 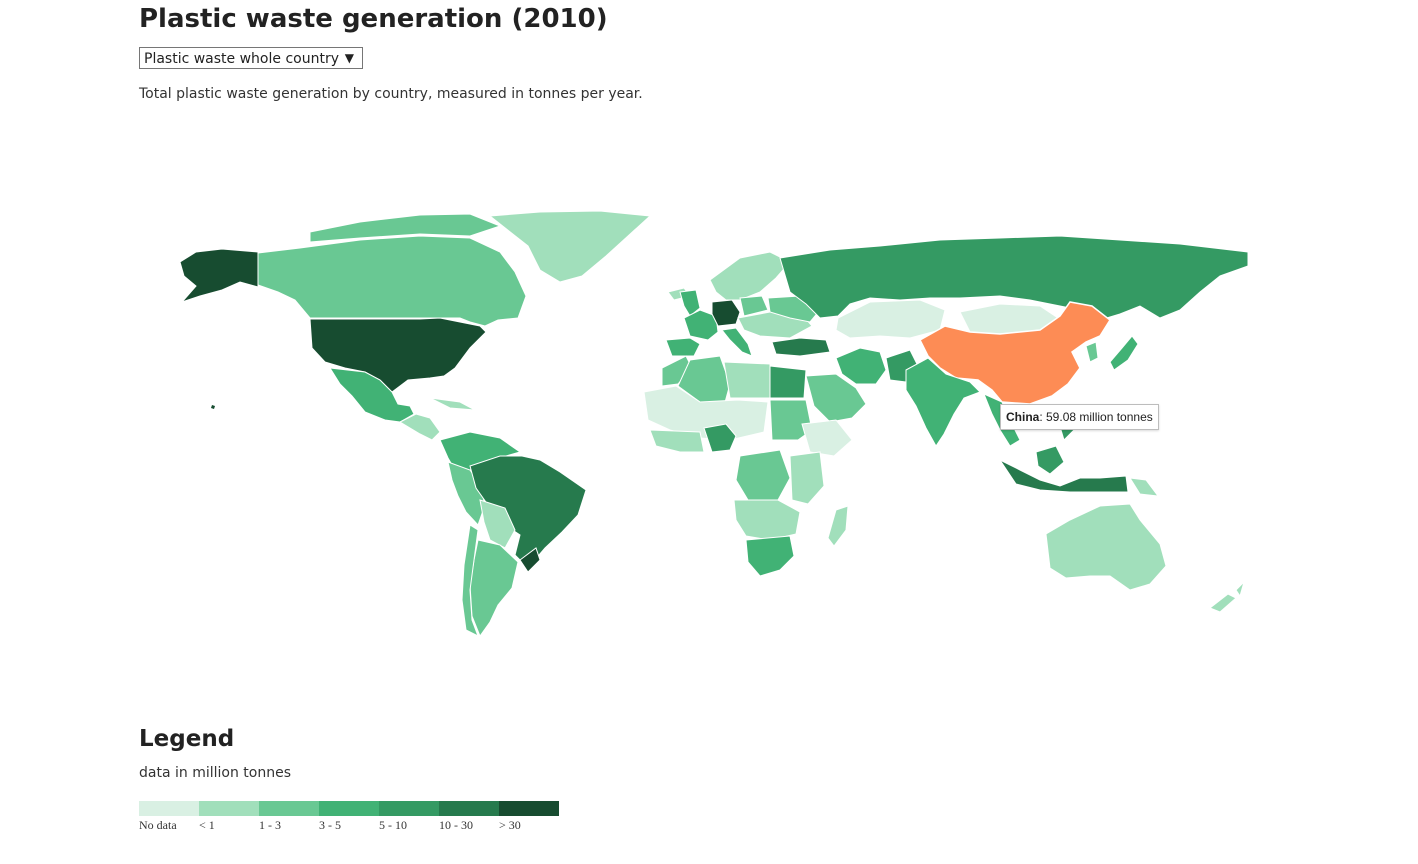 What do you see at coordinates (1014, 278) in the screenshot?
I see `country-russia` at bounding box center [1014, 278].